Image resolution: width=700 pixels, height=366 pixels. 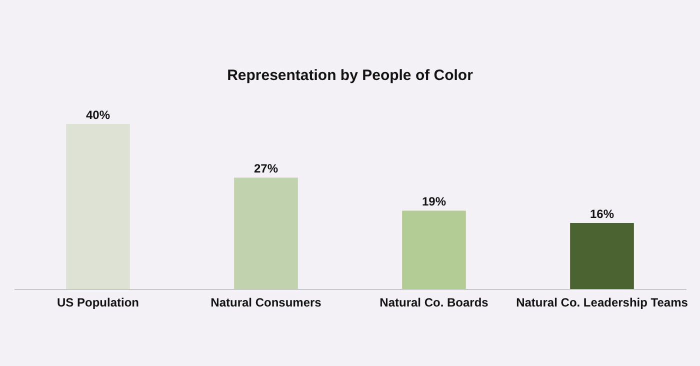 I want to click on x-tick-label: Natural Consumers, so click(x=266, y=303).